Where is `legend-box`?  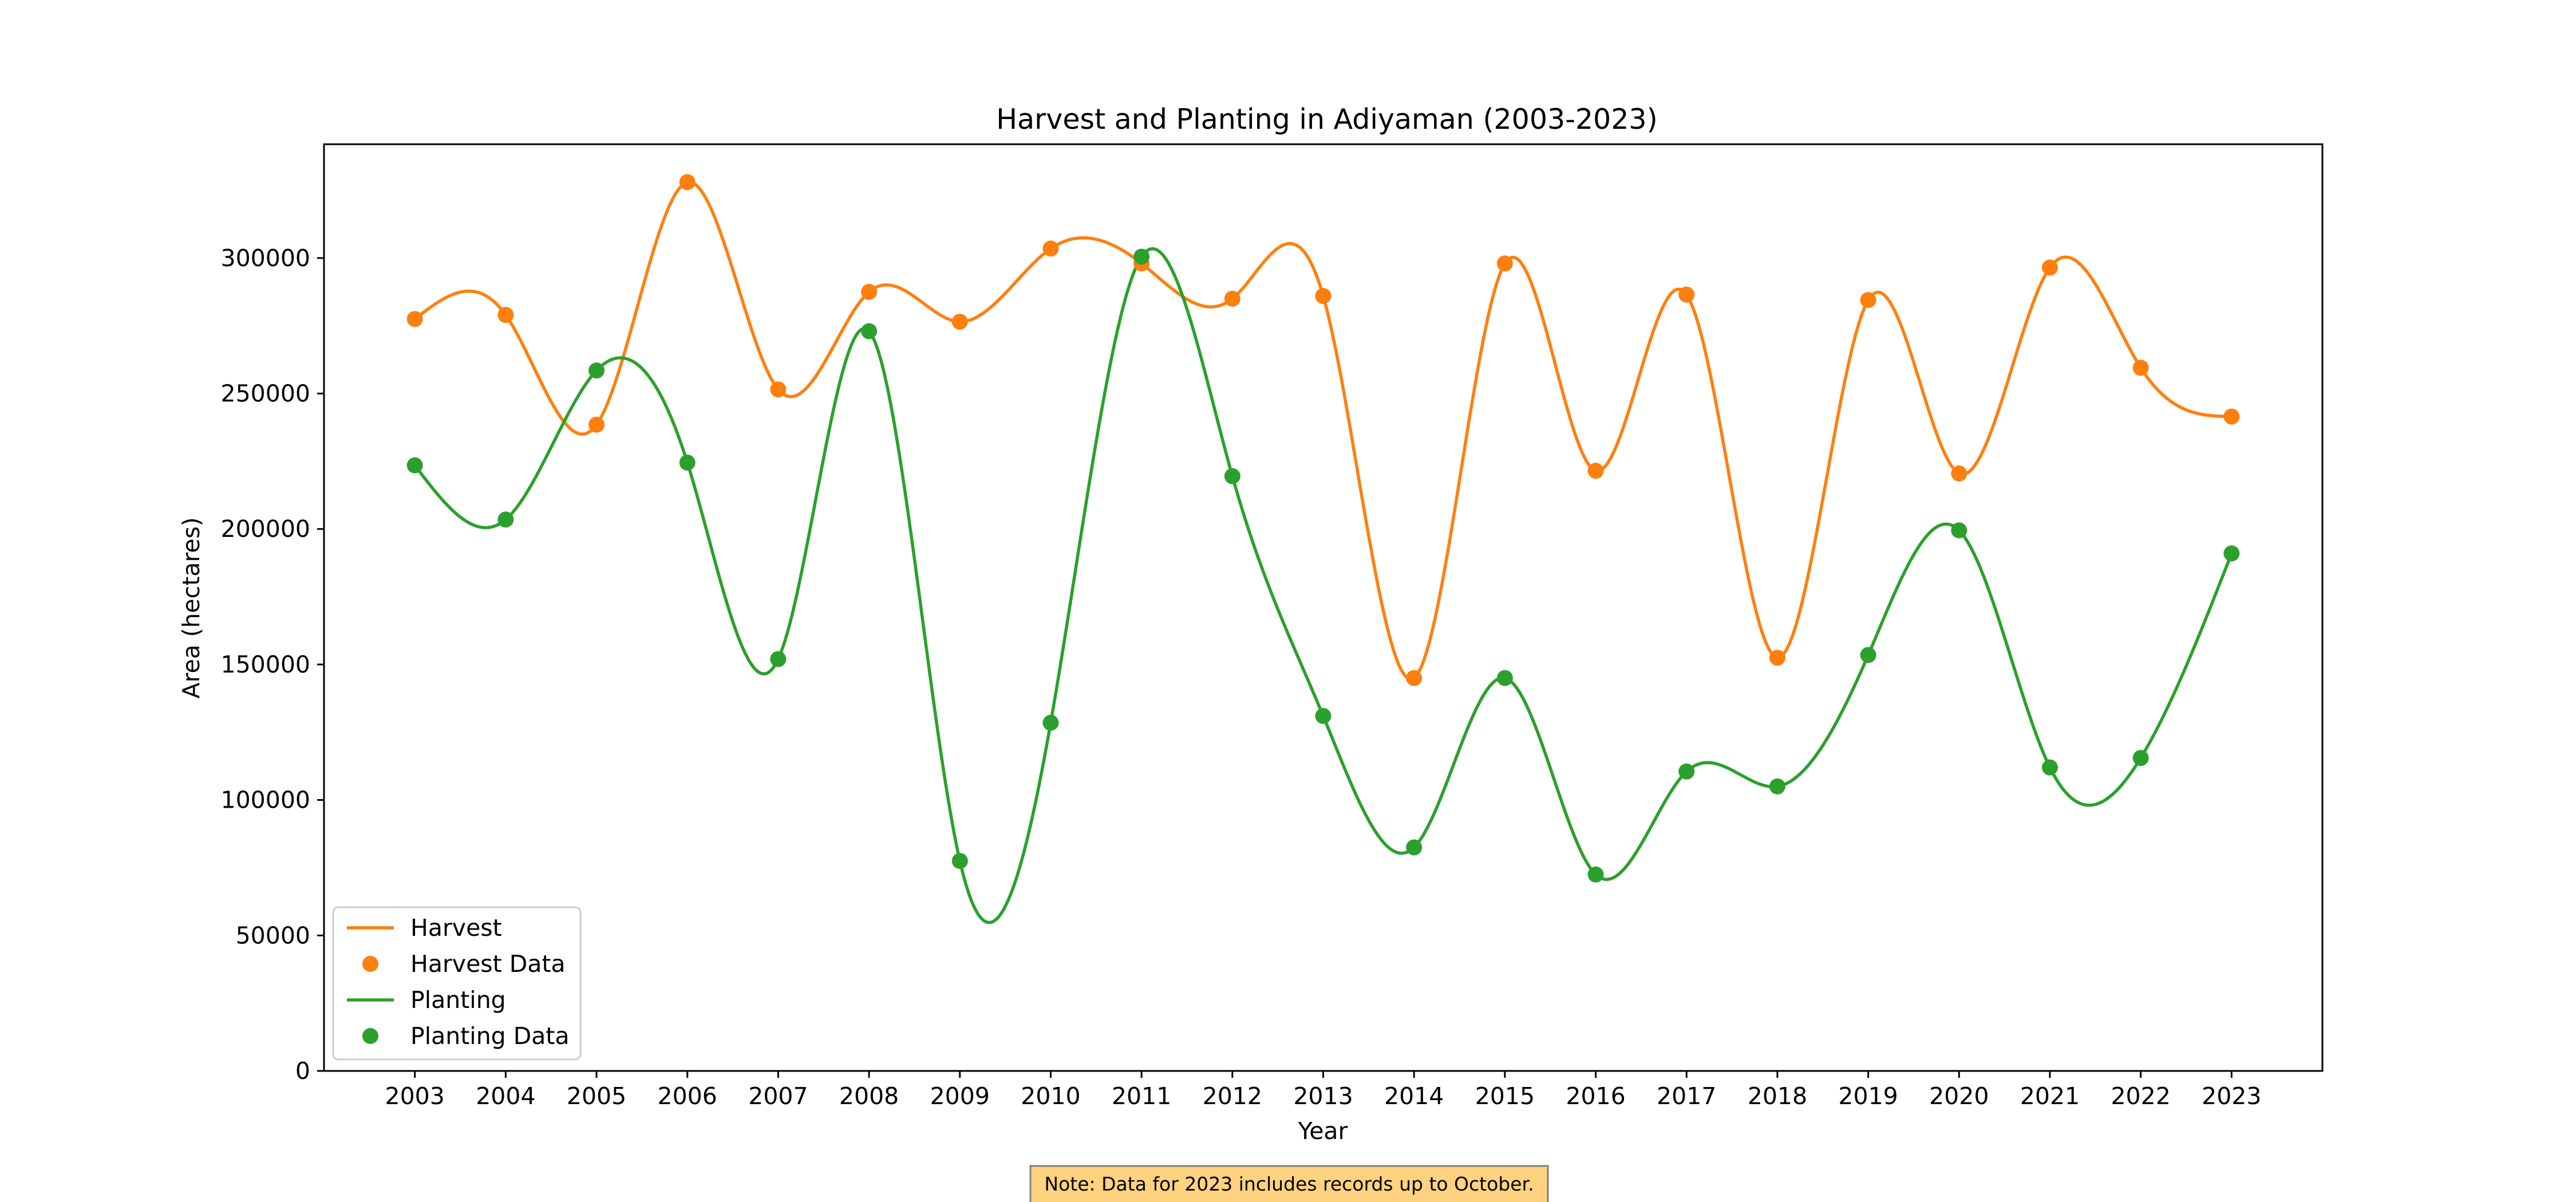 legend-box is located at coordinates (457, 984).